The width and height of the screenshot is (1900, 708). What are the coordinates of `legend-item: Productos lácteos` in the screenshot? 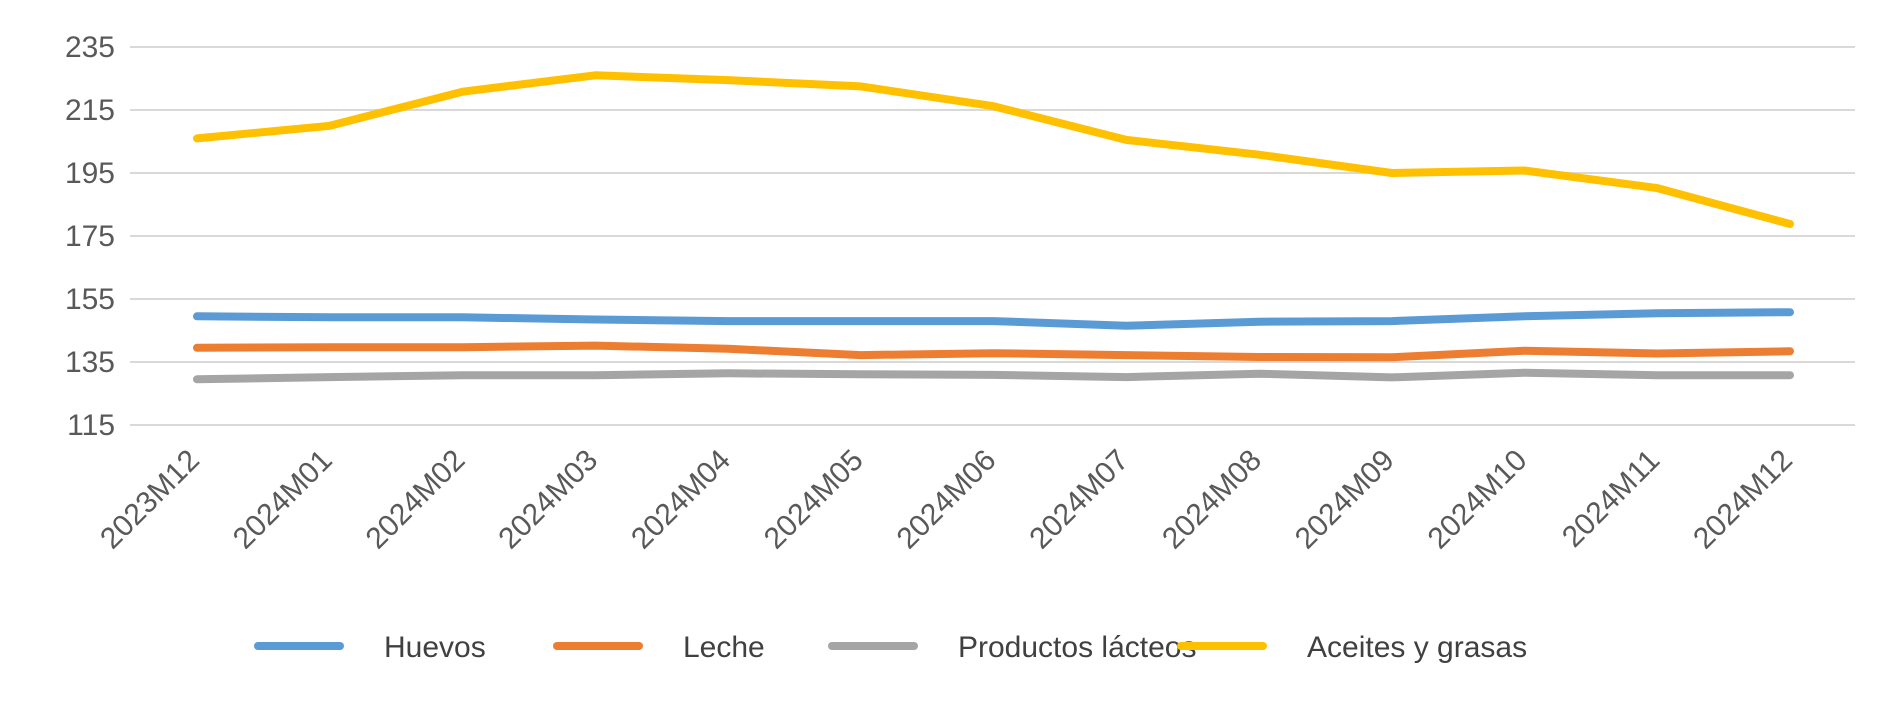 It's located at (1012, 647).